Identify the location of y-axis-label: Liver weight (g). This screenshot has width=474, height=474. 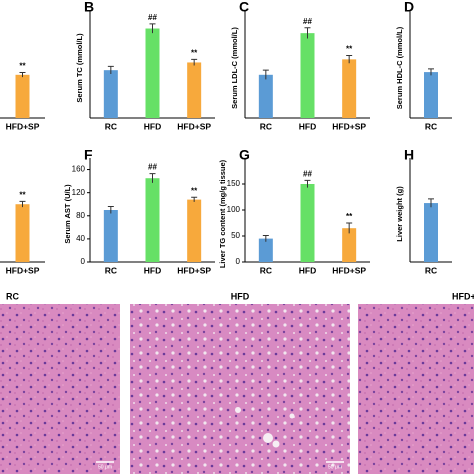
(399, 214).